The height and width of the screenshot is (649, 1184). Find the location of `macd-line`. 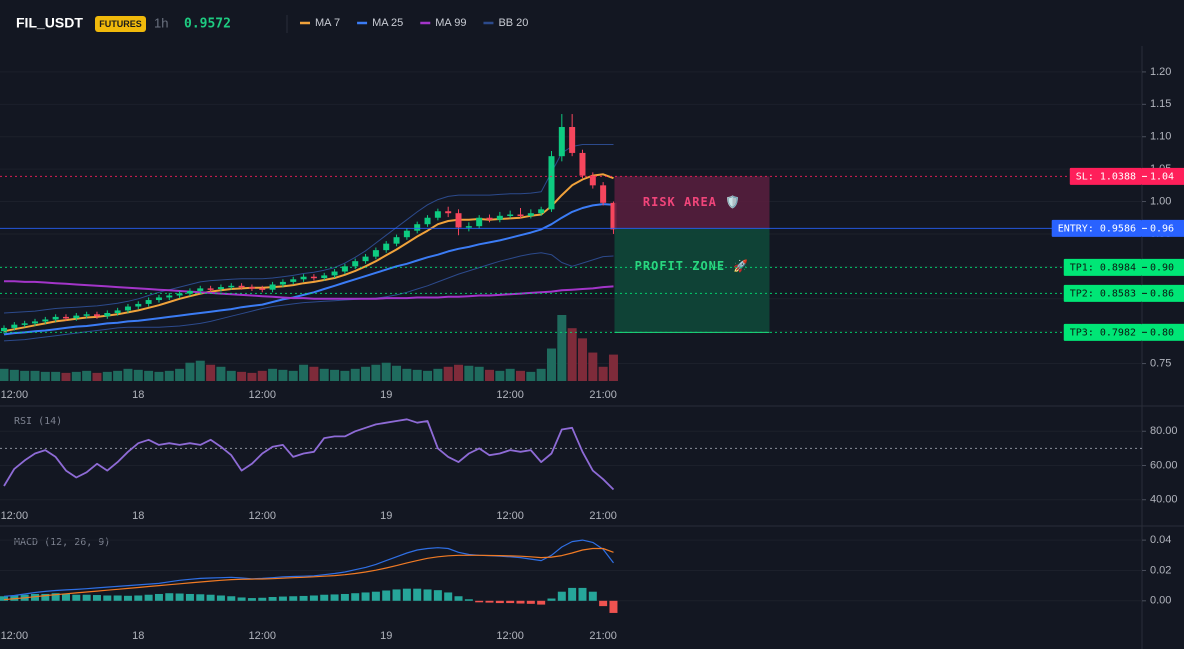

macd-line is located at coordinates (308, 568).